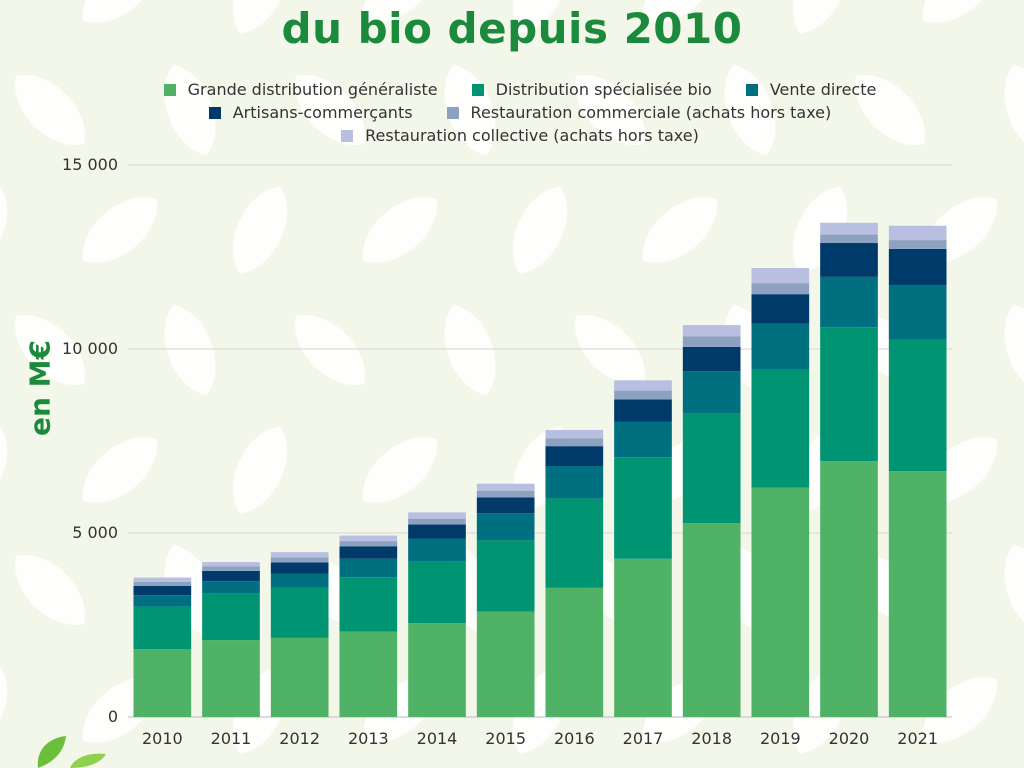 Image resolution: width=1024 pixels, height=768 pixels. Describe the element at coordinates (437, 738) in the screenshot. I see `x-tick-label: 2014` at that location.